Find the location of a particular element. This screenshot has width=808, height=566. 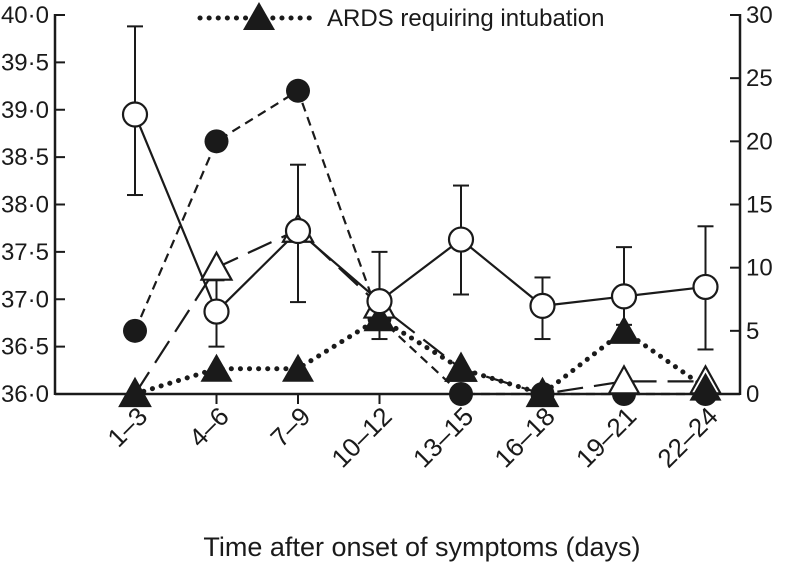

x-tick-label: 16–18 is located at coordinates (524, 437).